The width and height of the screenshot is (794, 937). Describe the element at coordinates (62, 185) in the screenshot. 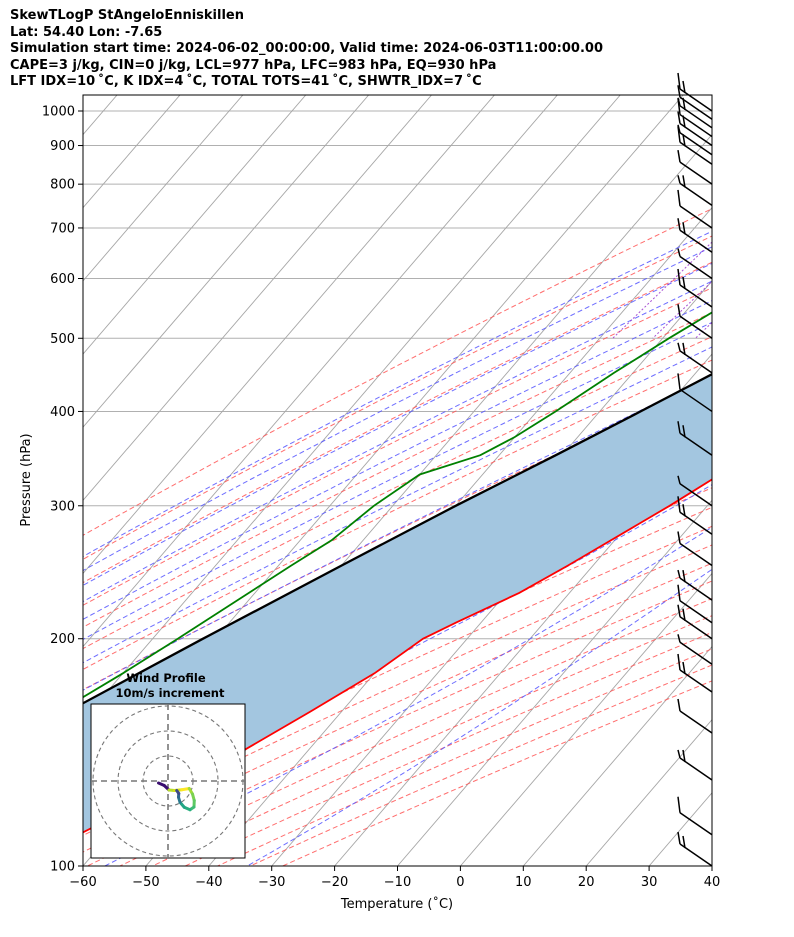

I see `y-tick-label: 800` at that location.